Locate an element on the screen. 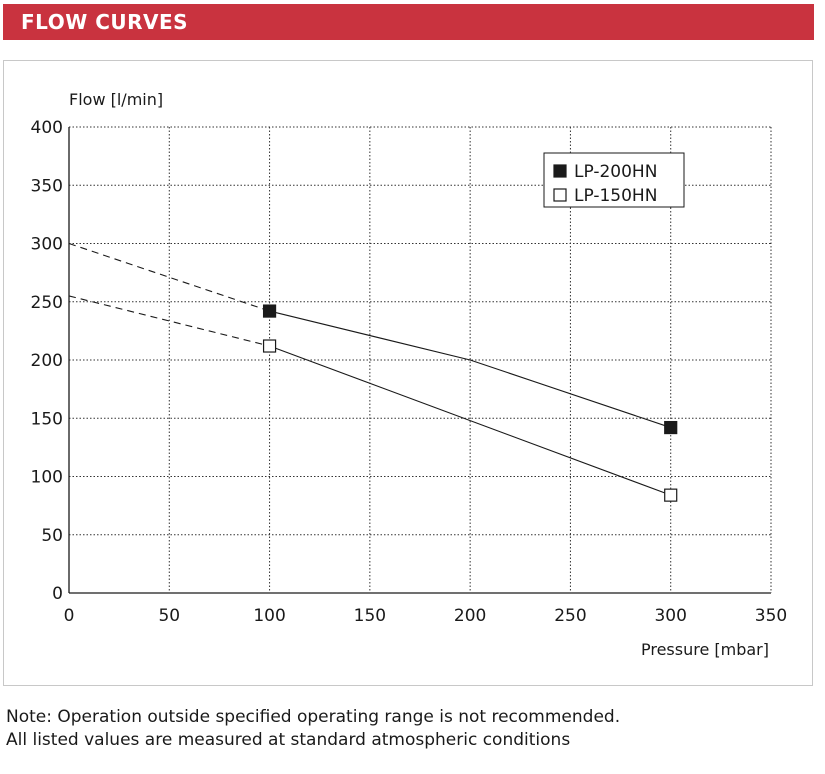 This screenshot has height=774, width=825. legend-label: LP-200HN is located at coordinates (615, 172).